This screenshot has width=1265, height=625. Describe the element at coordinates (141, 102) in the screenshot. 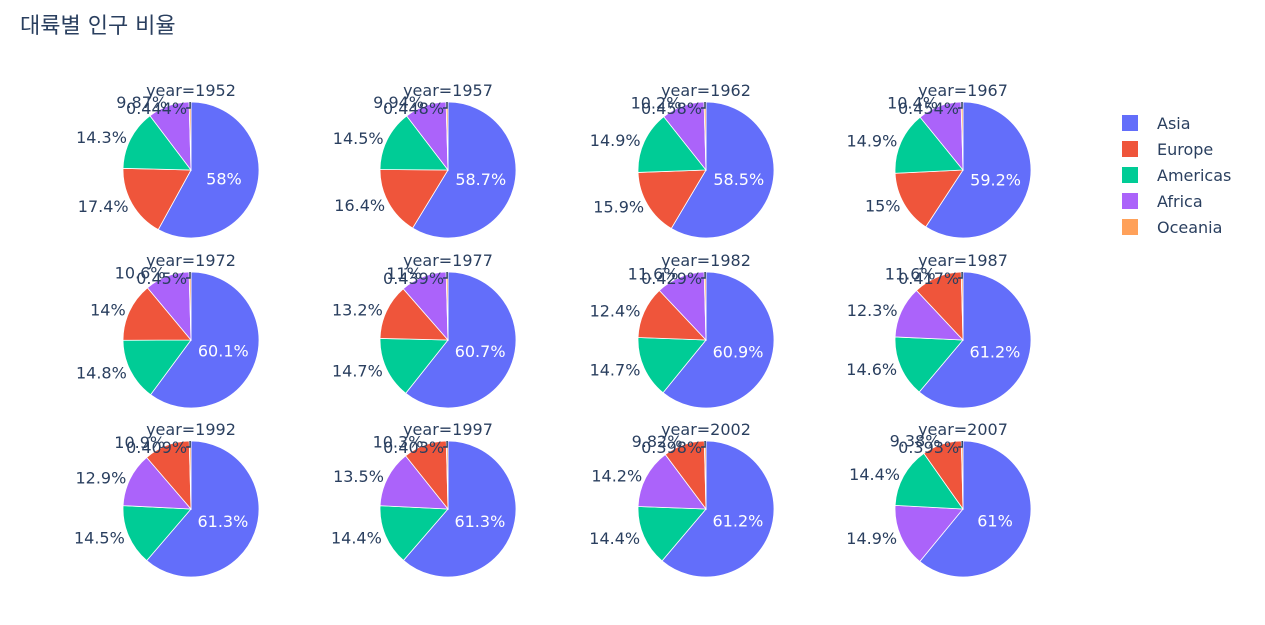

I see `label-africa: 9.87%` at that location.